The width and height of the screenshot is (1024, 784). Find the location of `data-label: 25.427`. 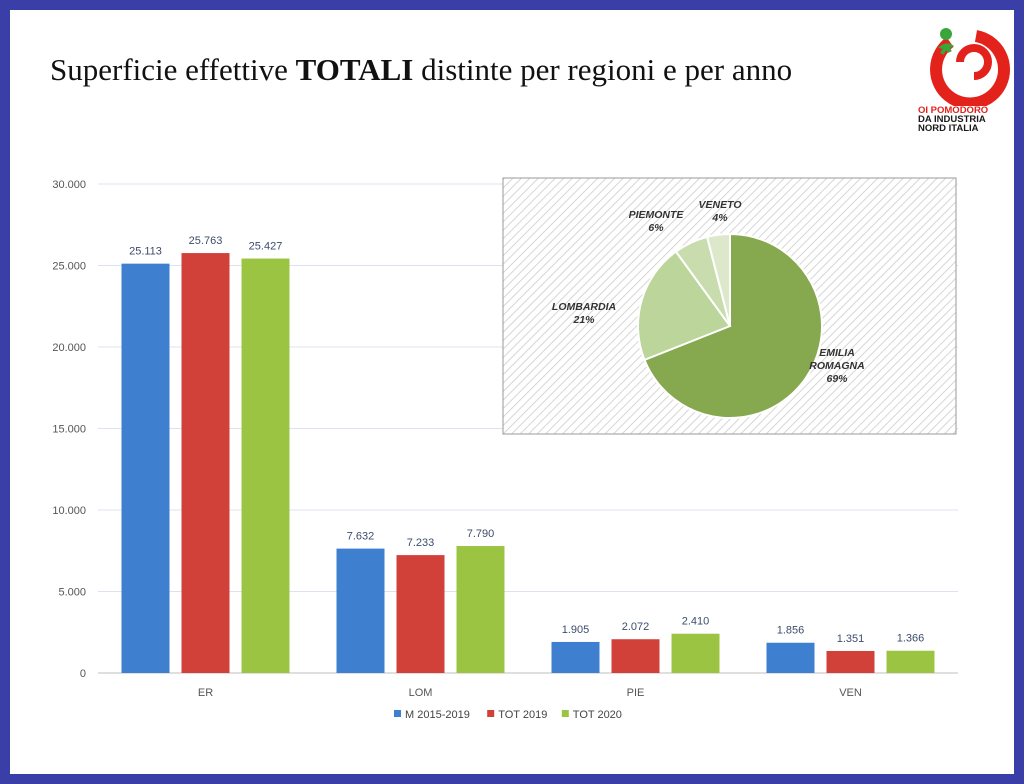

data-label: 25.427 is located at coordinates (266, 247).